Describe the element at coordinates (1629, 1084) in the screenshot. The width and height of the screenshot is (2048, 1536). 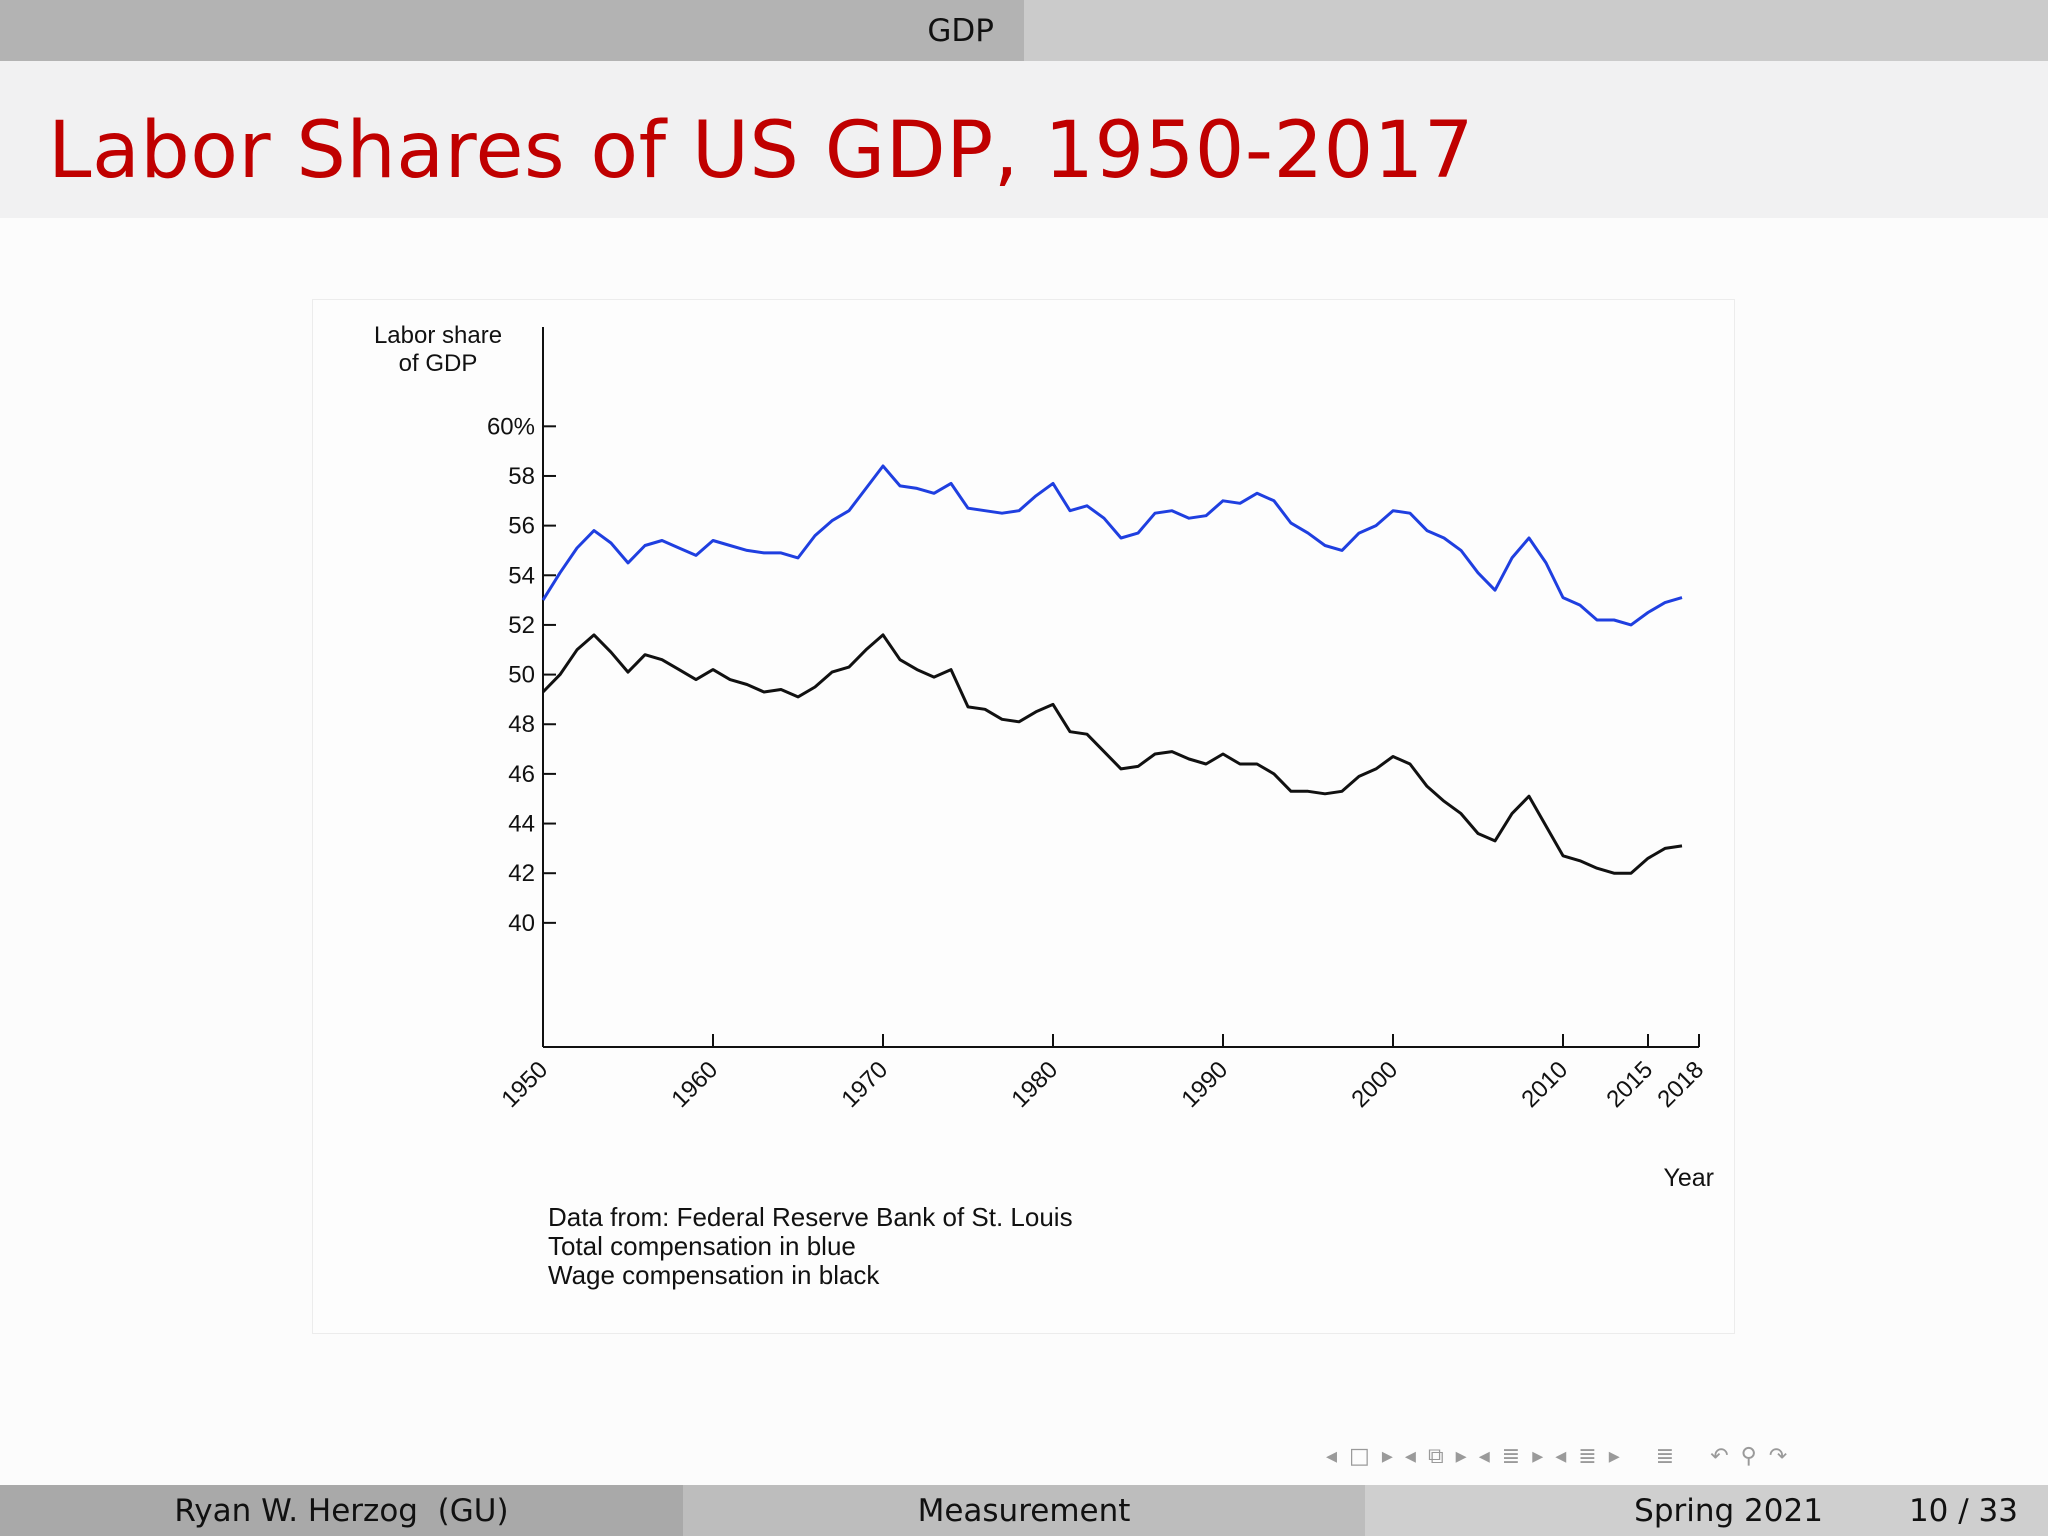
I see `x-tick-label: 2015` at that location.